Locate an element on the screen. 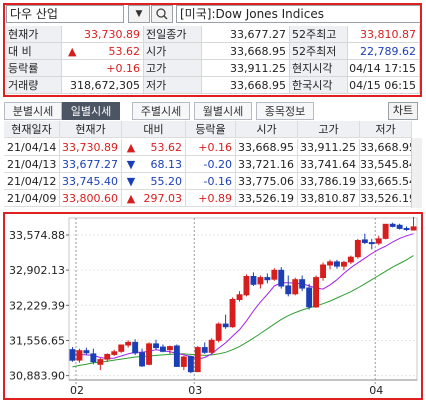  value-high: 33,911.25 is located at coordinates (246, 68).